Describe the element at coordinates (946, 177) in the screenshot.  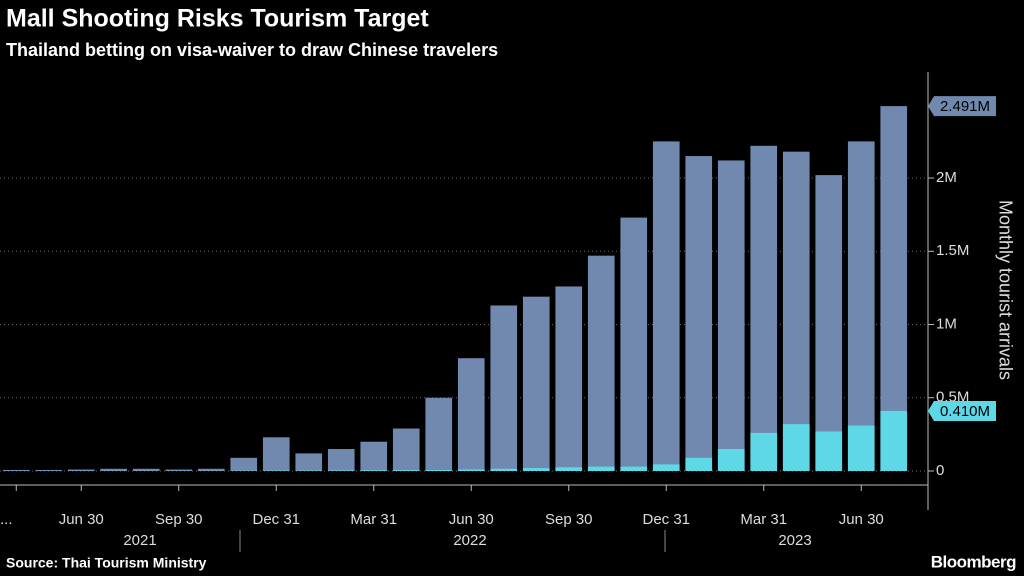
I see `y-tick-label: 2M` at that location.